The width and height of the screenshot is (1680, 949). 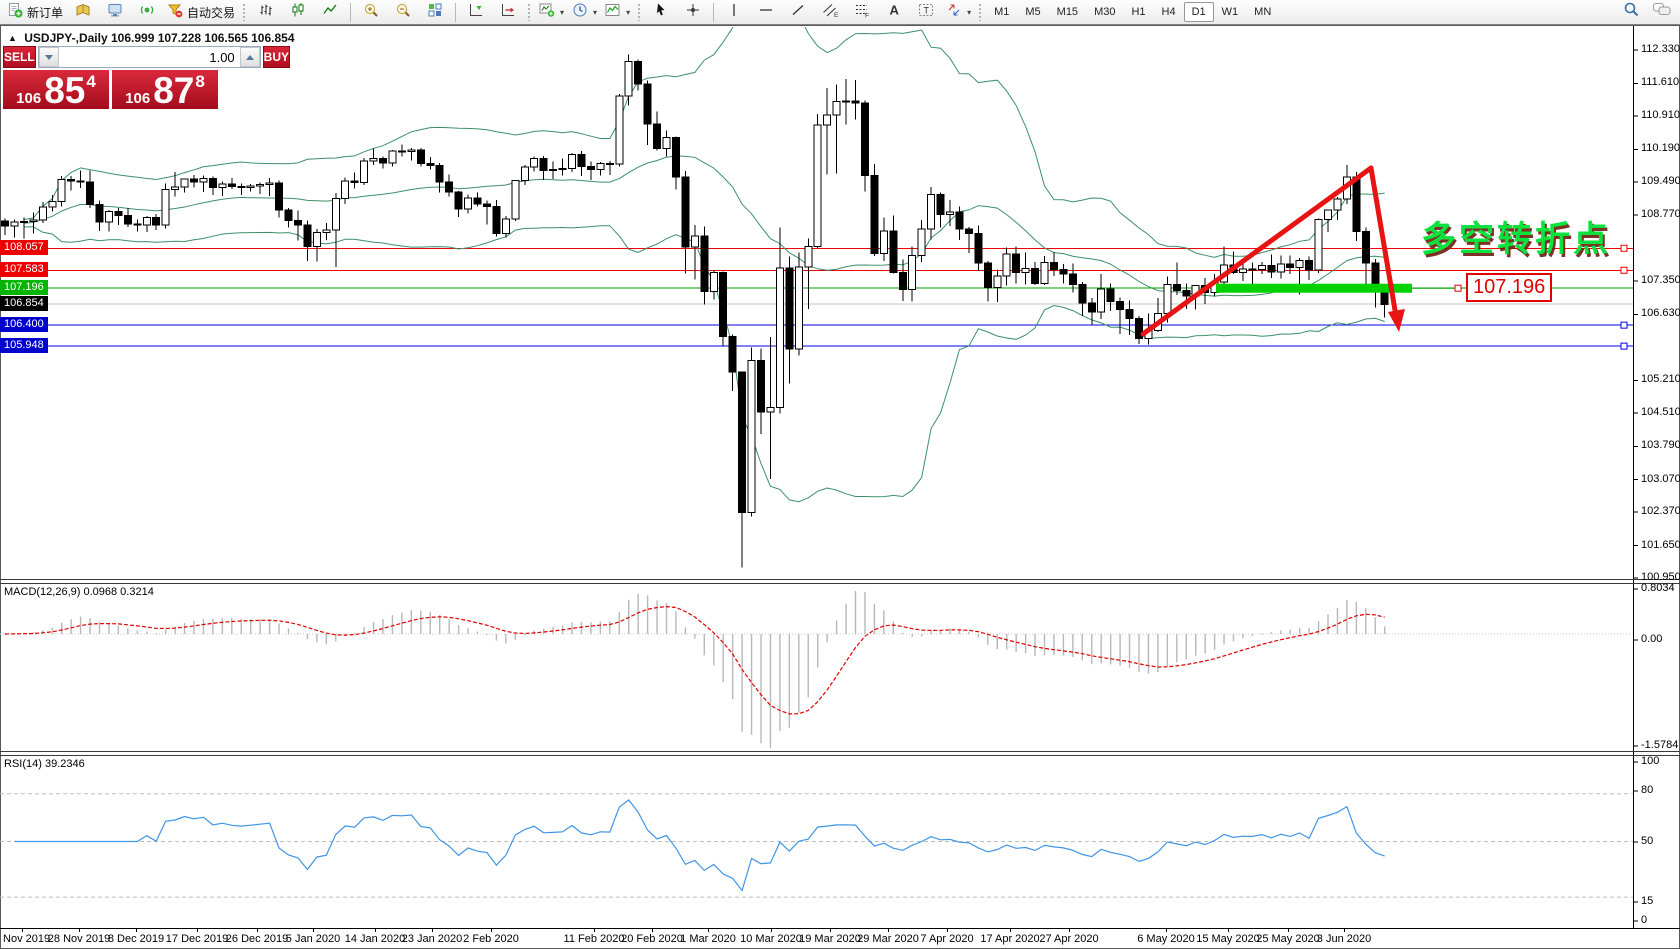 I want to click on period-dropdown: ▾, so click(x=584, y=12).